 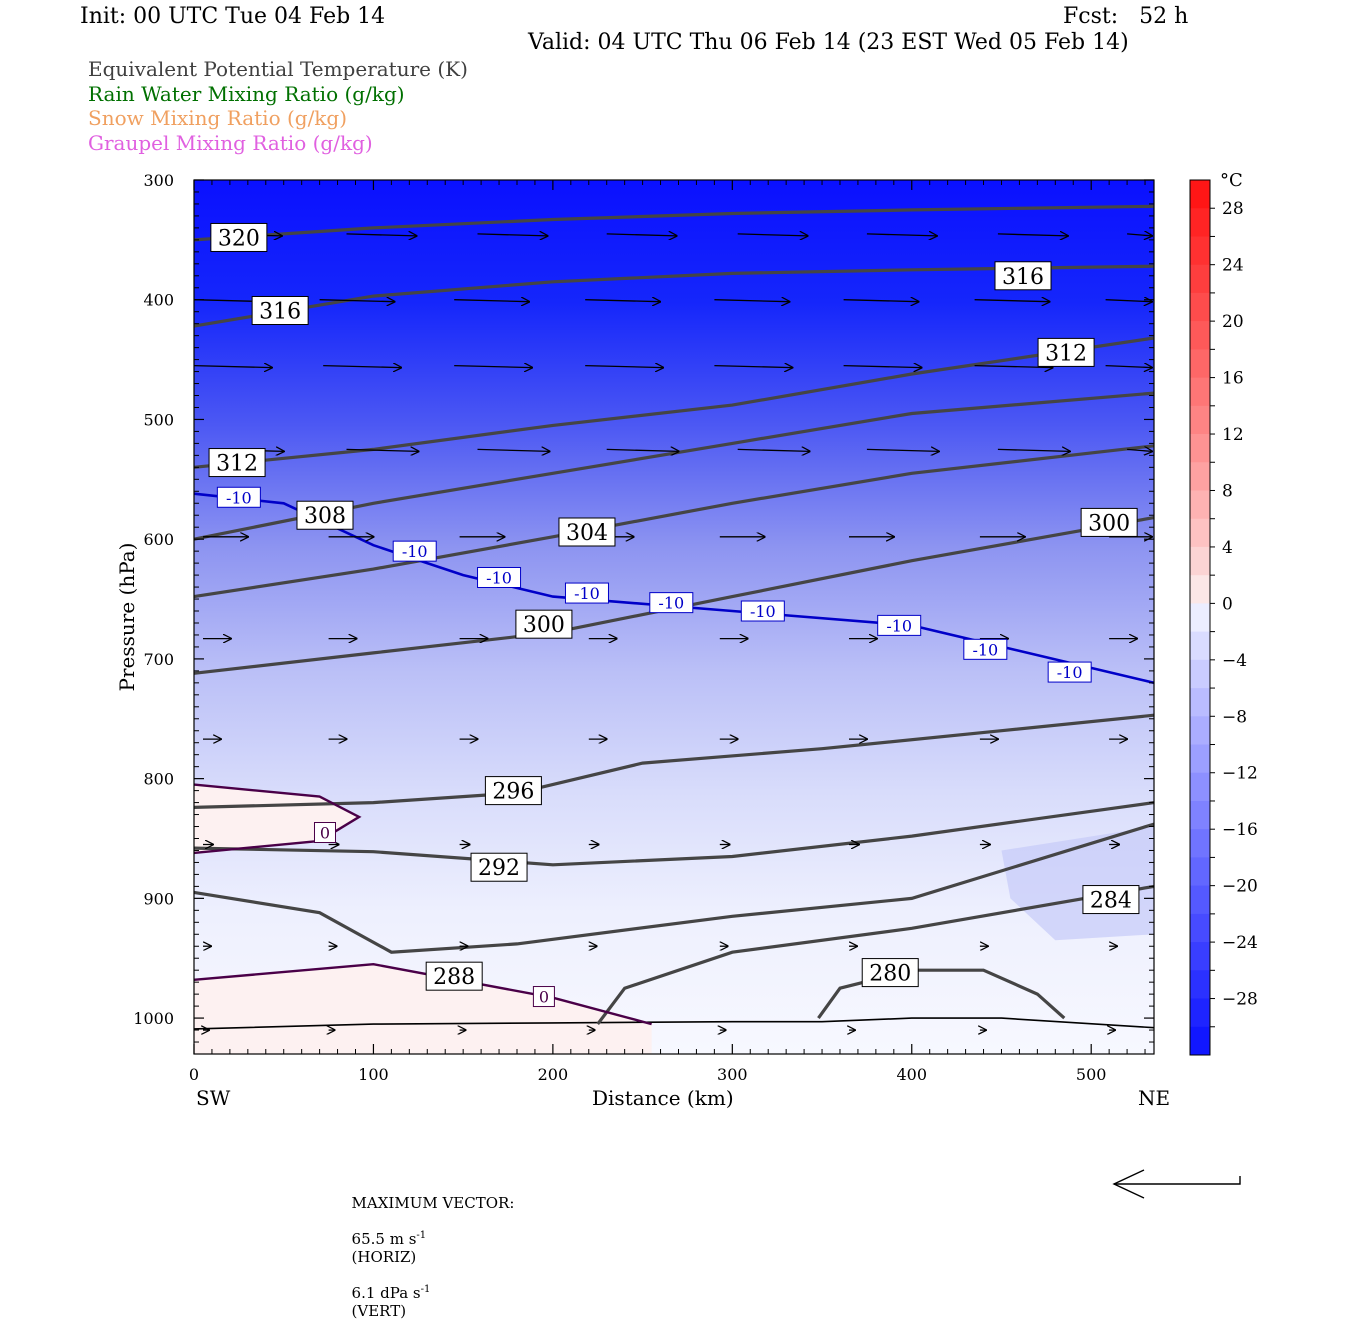 I want to click on colorbar-label: −4, so click(x=1234, y=661).